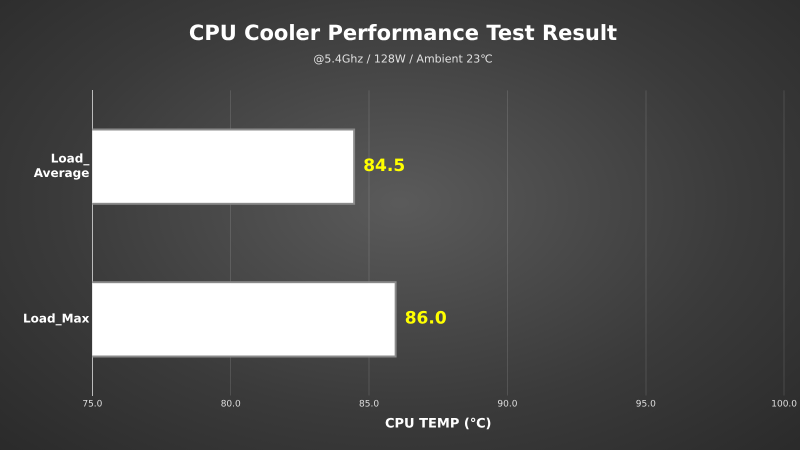 This screenshot has width=800, height=450. I want to click on chart-subtitle: @5.4Ghz / 128W / Ambient 23℃, so click(403, 59).